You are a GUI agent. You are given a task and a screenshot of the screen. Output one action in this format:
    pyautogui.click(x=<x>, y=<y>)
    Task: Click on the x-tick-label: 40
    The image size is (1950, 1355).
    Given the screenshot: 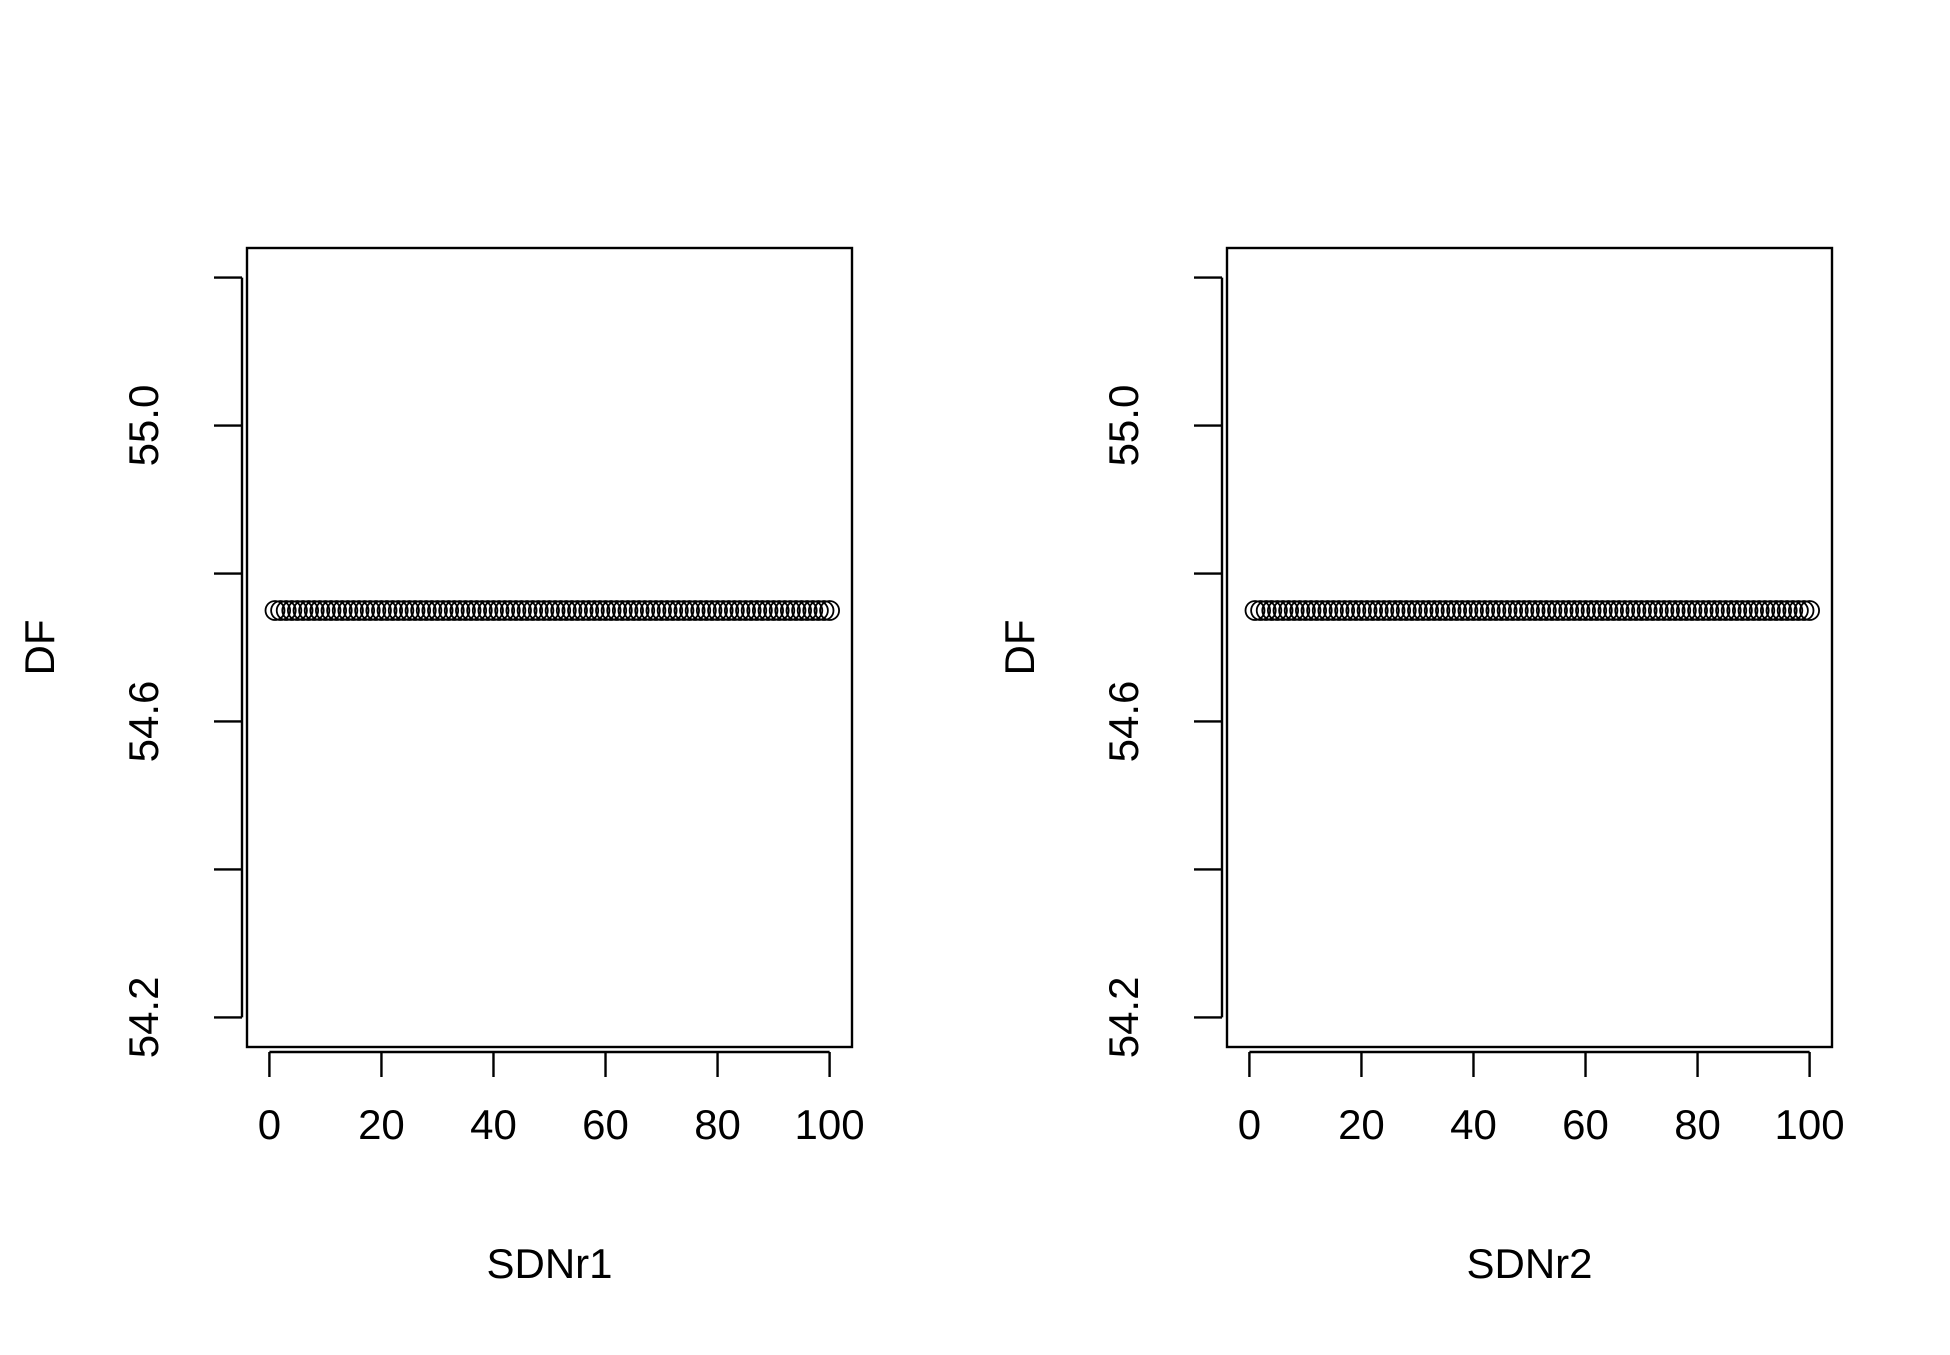 What is the action you would take?
    pyautogui.click(x=493, y=1124)
    